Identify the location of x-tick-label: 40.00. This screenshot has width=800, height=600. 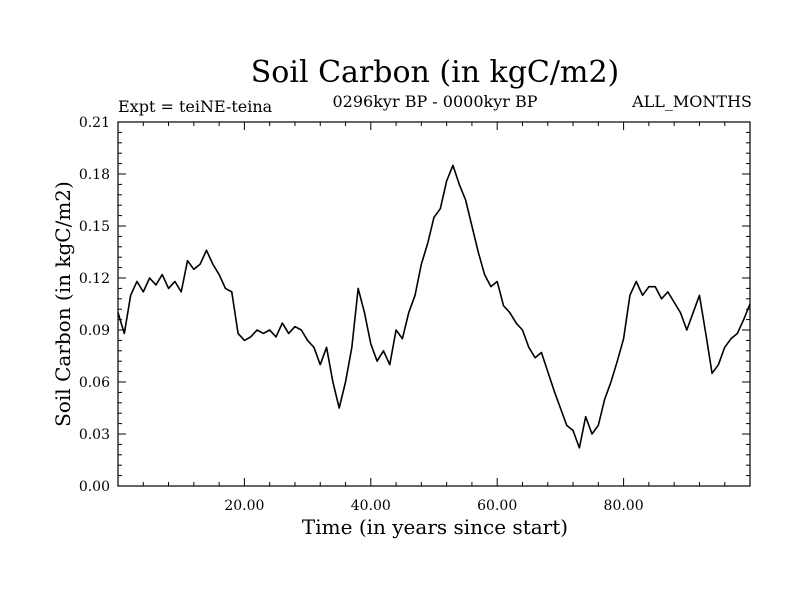
(371, 506).